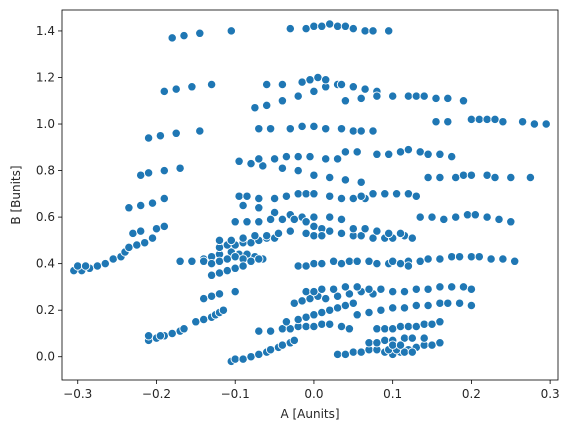 The height and width of the screenshot is (432, 567). I want to click on y-axis: 0.0 0.2 0.4 0.6 0.8 1.0 1.2 1.4, so click(49, 194).